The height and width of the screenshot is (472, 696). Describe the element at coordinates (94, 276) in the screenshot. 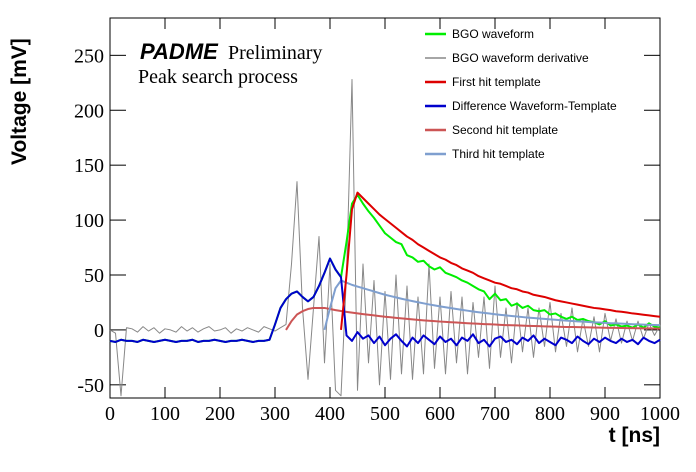

I see `y-tick-label: 50` at that location.